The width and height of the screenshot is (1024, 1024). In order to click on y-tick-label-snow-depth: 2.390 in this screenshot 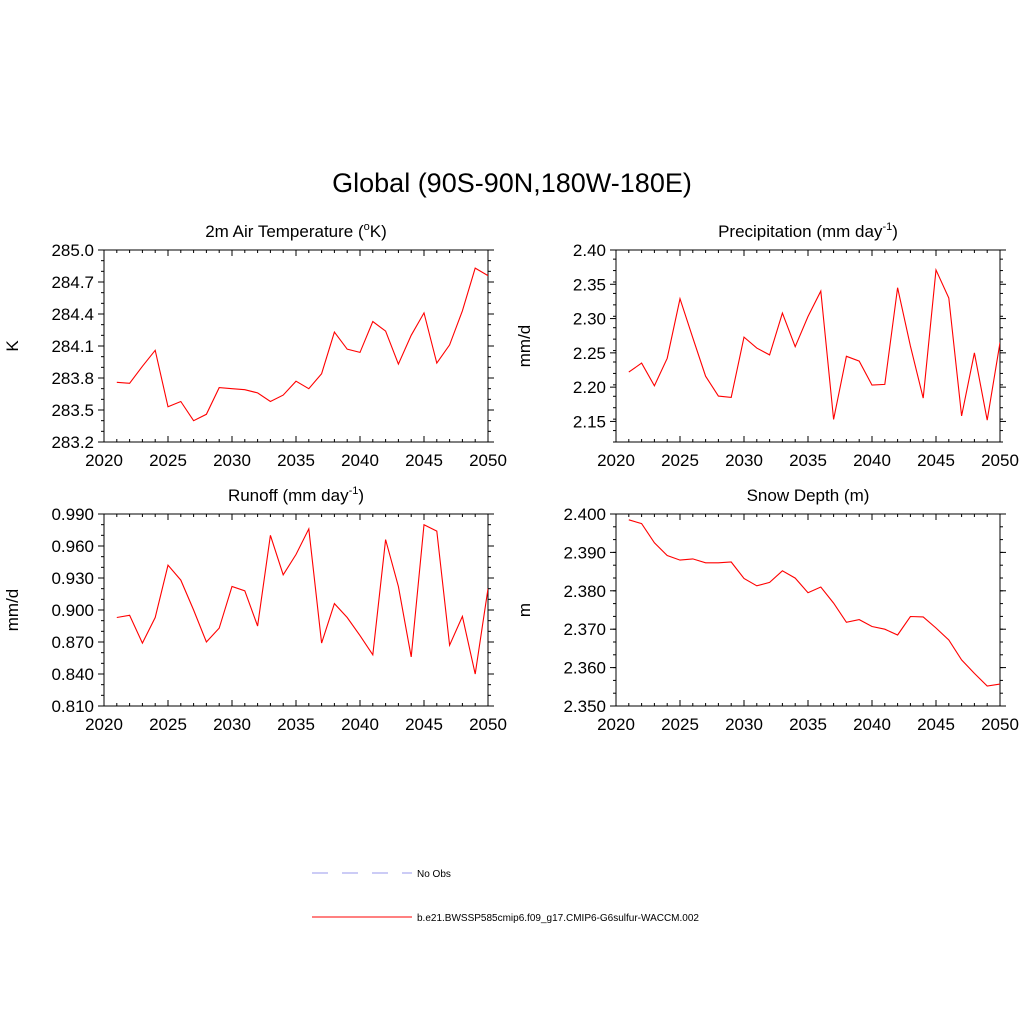, I will do `click(584, 552)`.